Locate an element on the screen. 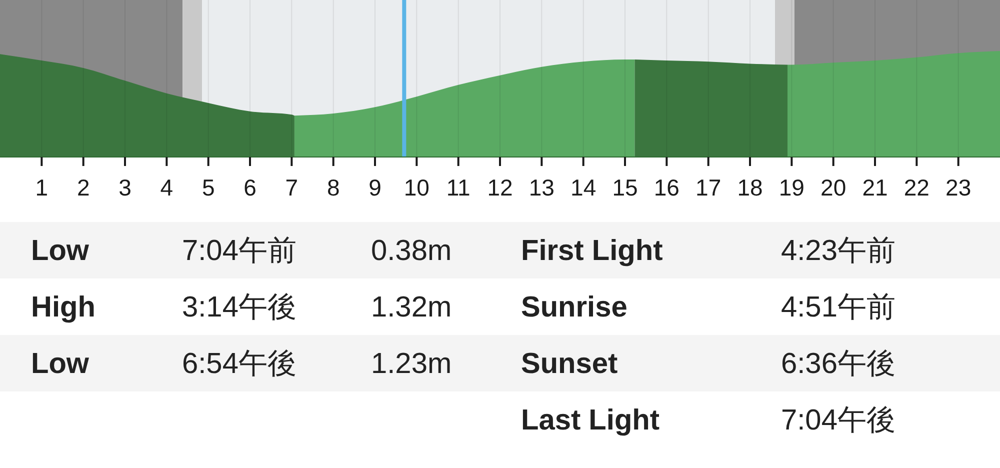  text: Sunset is located at coordinates (569, 364).